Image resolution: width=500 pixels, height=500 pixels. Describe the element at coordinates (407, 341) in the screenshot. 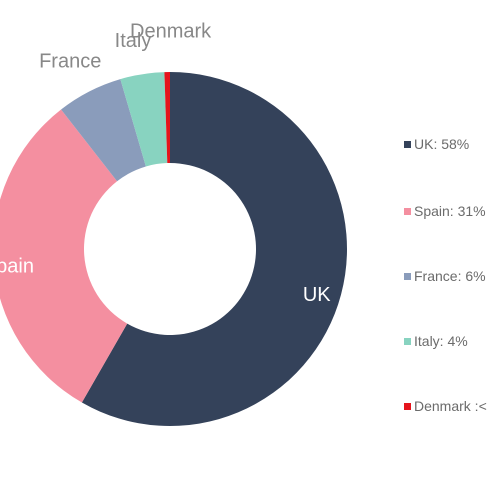

I see `legend-swatch-italy` at that location.